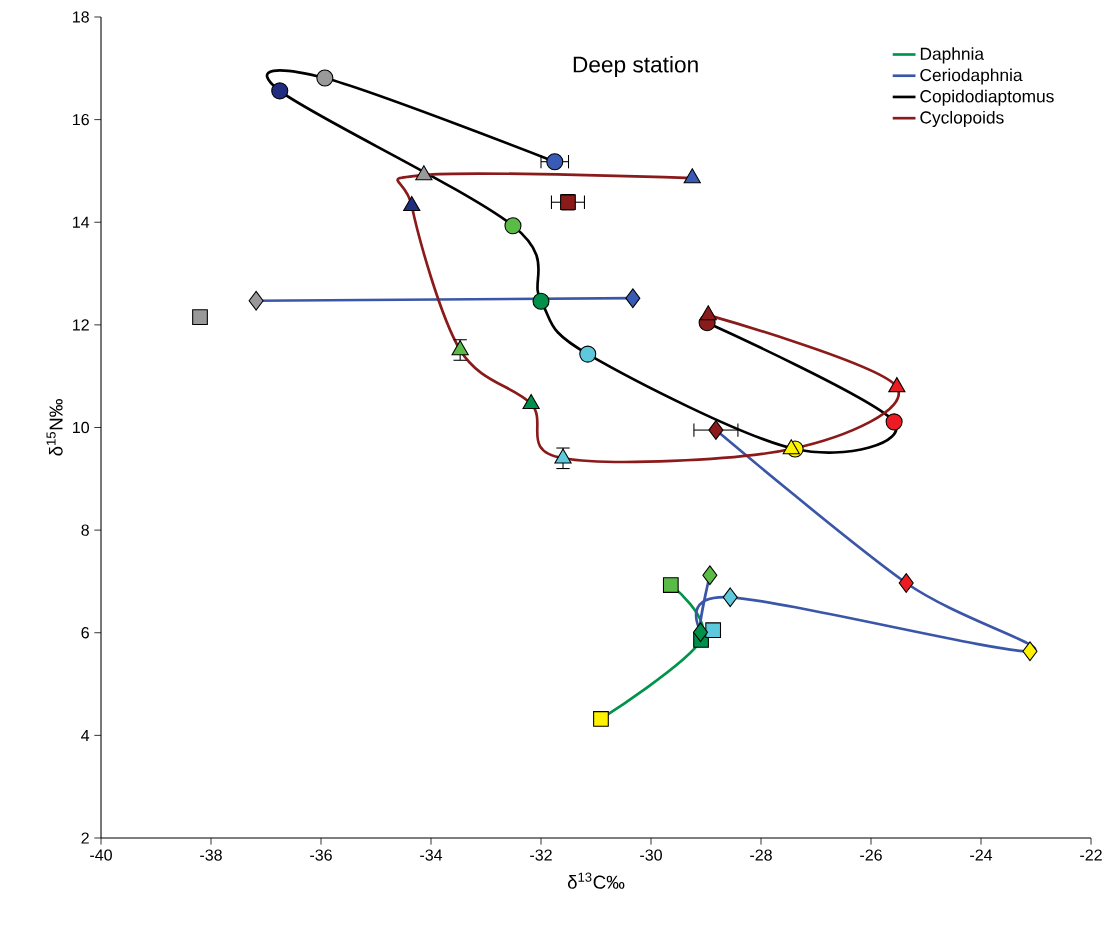 The height and width of the screenshot is (935, 1112). Describe the element at coordinates (101, 855) in the screenshot. I see `x-tick-label: -40` at that location.